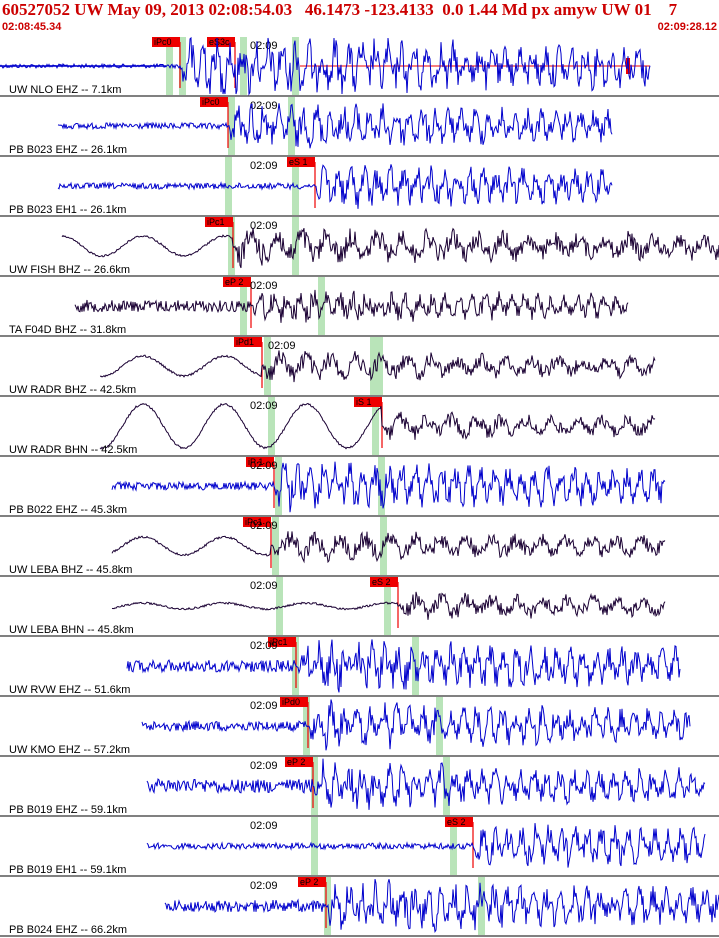 The image size is (719, 938). What do you see at coordinates (70, 570) in the screenshot?
I see `station-label: UW LEBA BHZ -- 45.8km` at bounding box center [70, 570].